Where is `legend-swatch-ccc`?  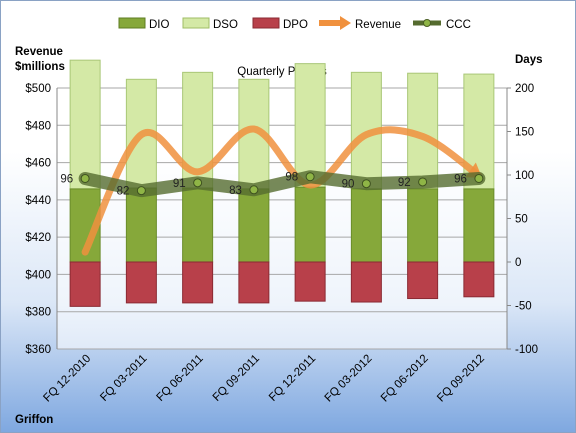
legend-swatch-ccc is located at coordinates (427, 23).